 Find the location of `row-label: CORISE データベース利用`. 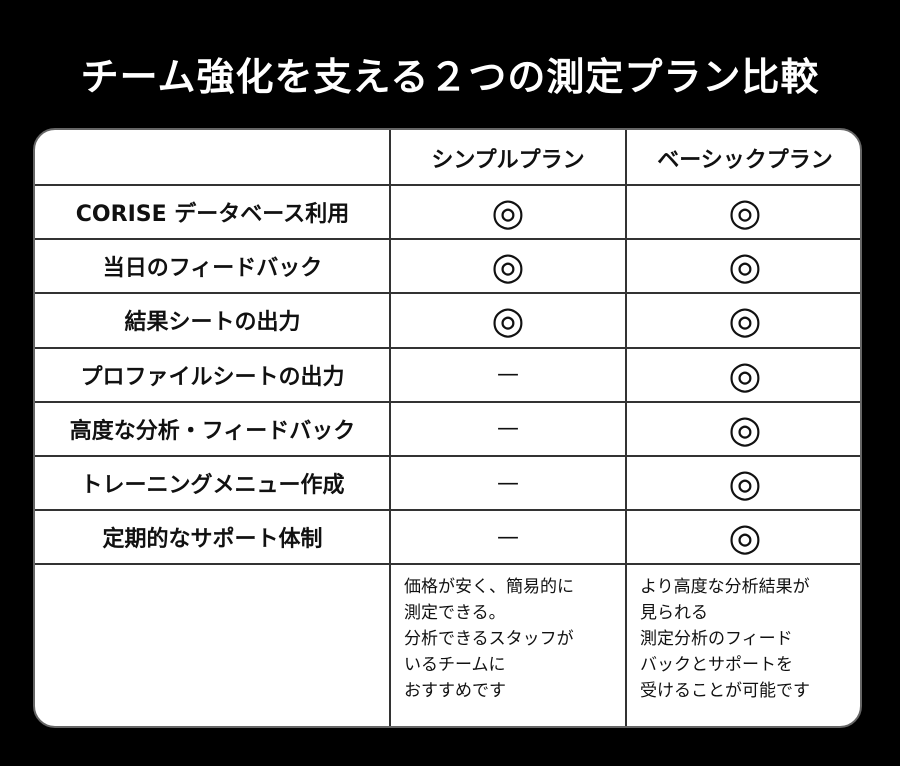

row-label: CORISE データベース利用 is located at coordinates (212, 215).